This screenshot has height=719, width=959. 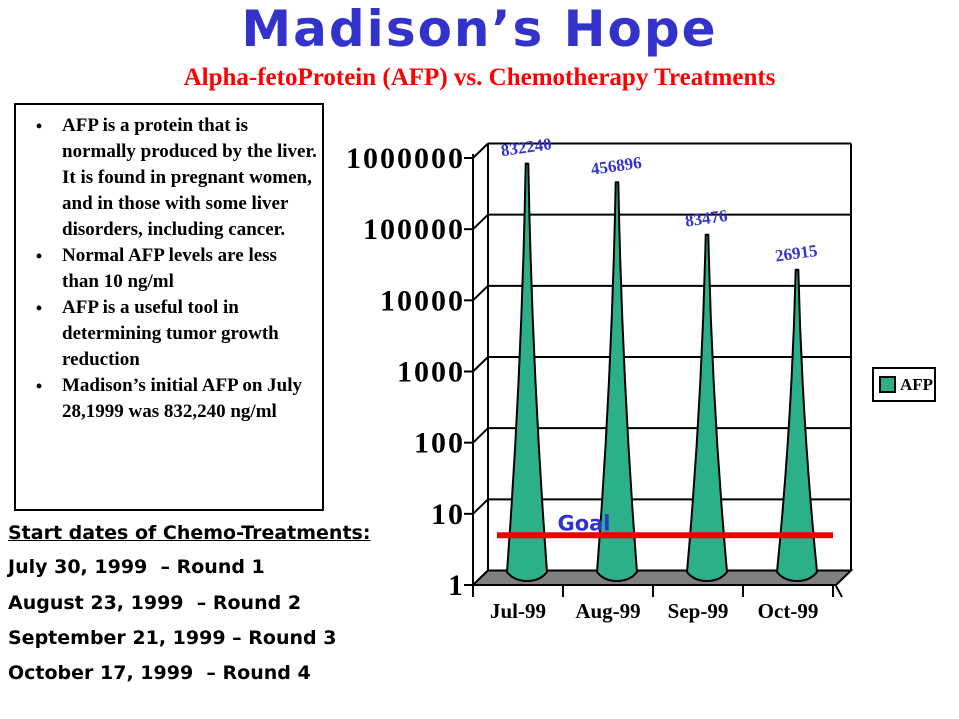 What do you see at coordinates (479, 29) in the screenshot?
I see `slide-title: Madison’s Hope` at bounding box center [479, 29].